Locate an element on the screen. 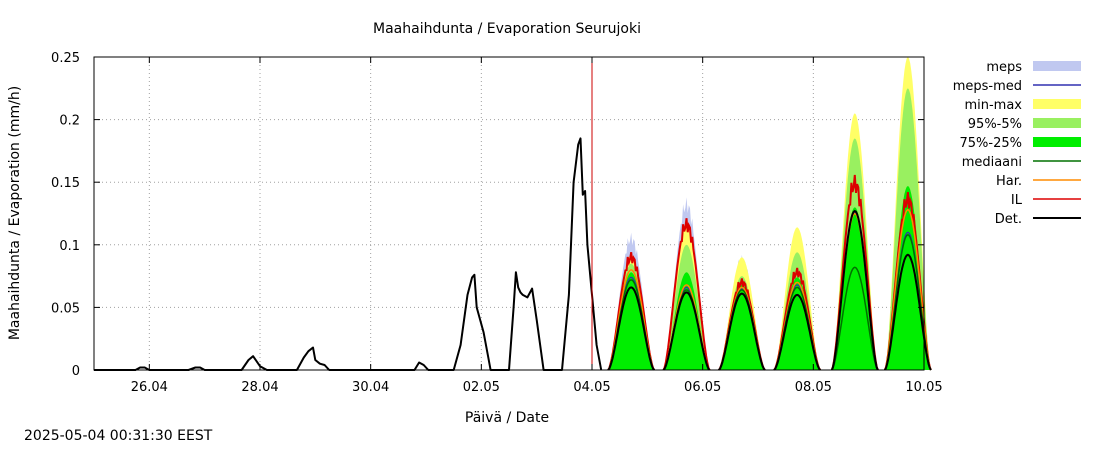 This screenshot has width=1100, height=450. legend-label: mediaani is located at coordinates (992, 162).